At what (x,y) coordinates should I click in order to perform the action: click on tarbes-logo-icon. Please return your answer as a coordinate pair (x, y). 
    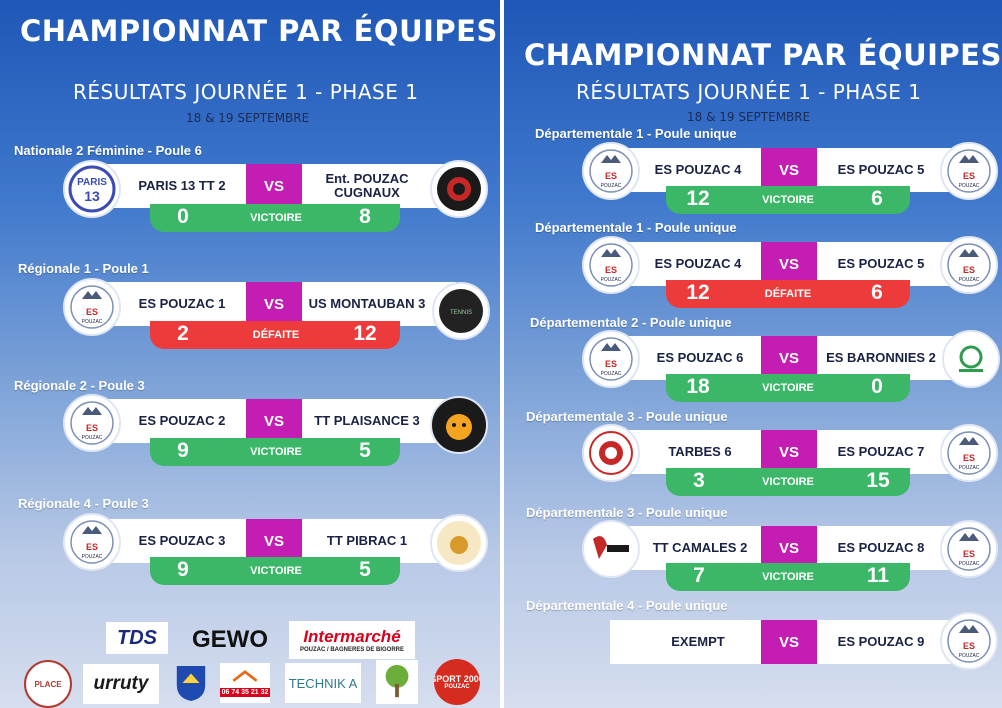
    Looking at the image, I should click on (611, 453).